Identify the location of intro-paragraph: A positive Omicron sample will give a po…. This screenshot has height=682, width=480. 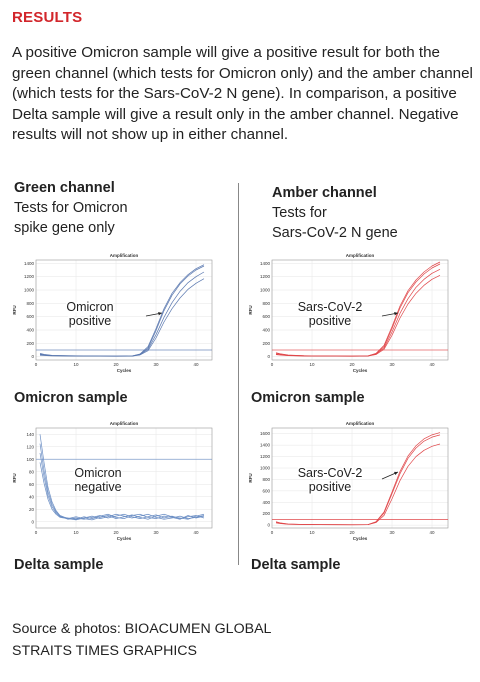
(242, 93).